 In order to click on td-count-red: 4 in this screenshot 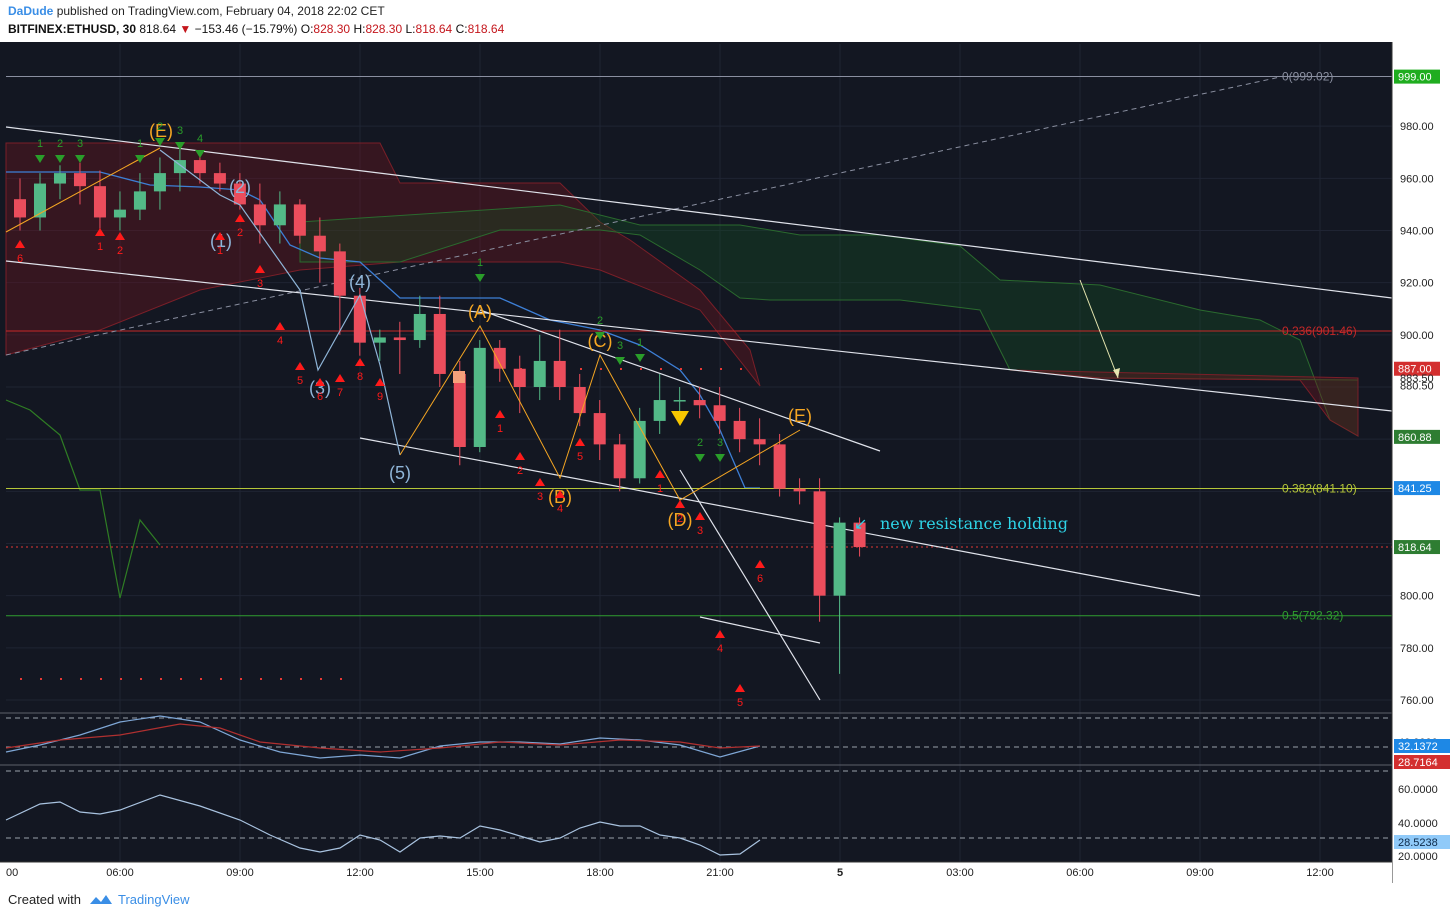, I will do `click(560, 509)`.